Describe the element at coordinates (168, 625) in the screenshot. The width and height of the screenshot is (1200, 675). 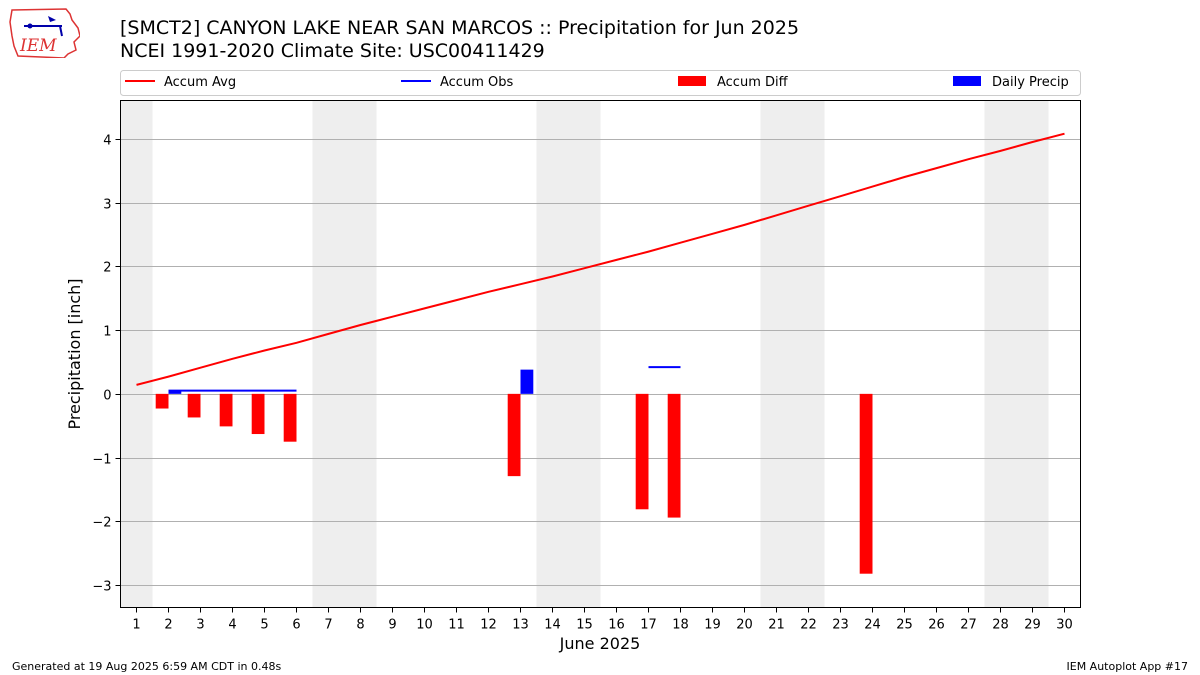
I see `x-tick-label: 2` at that location.